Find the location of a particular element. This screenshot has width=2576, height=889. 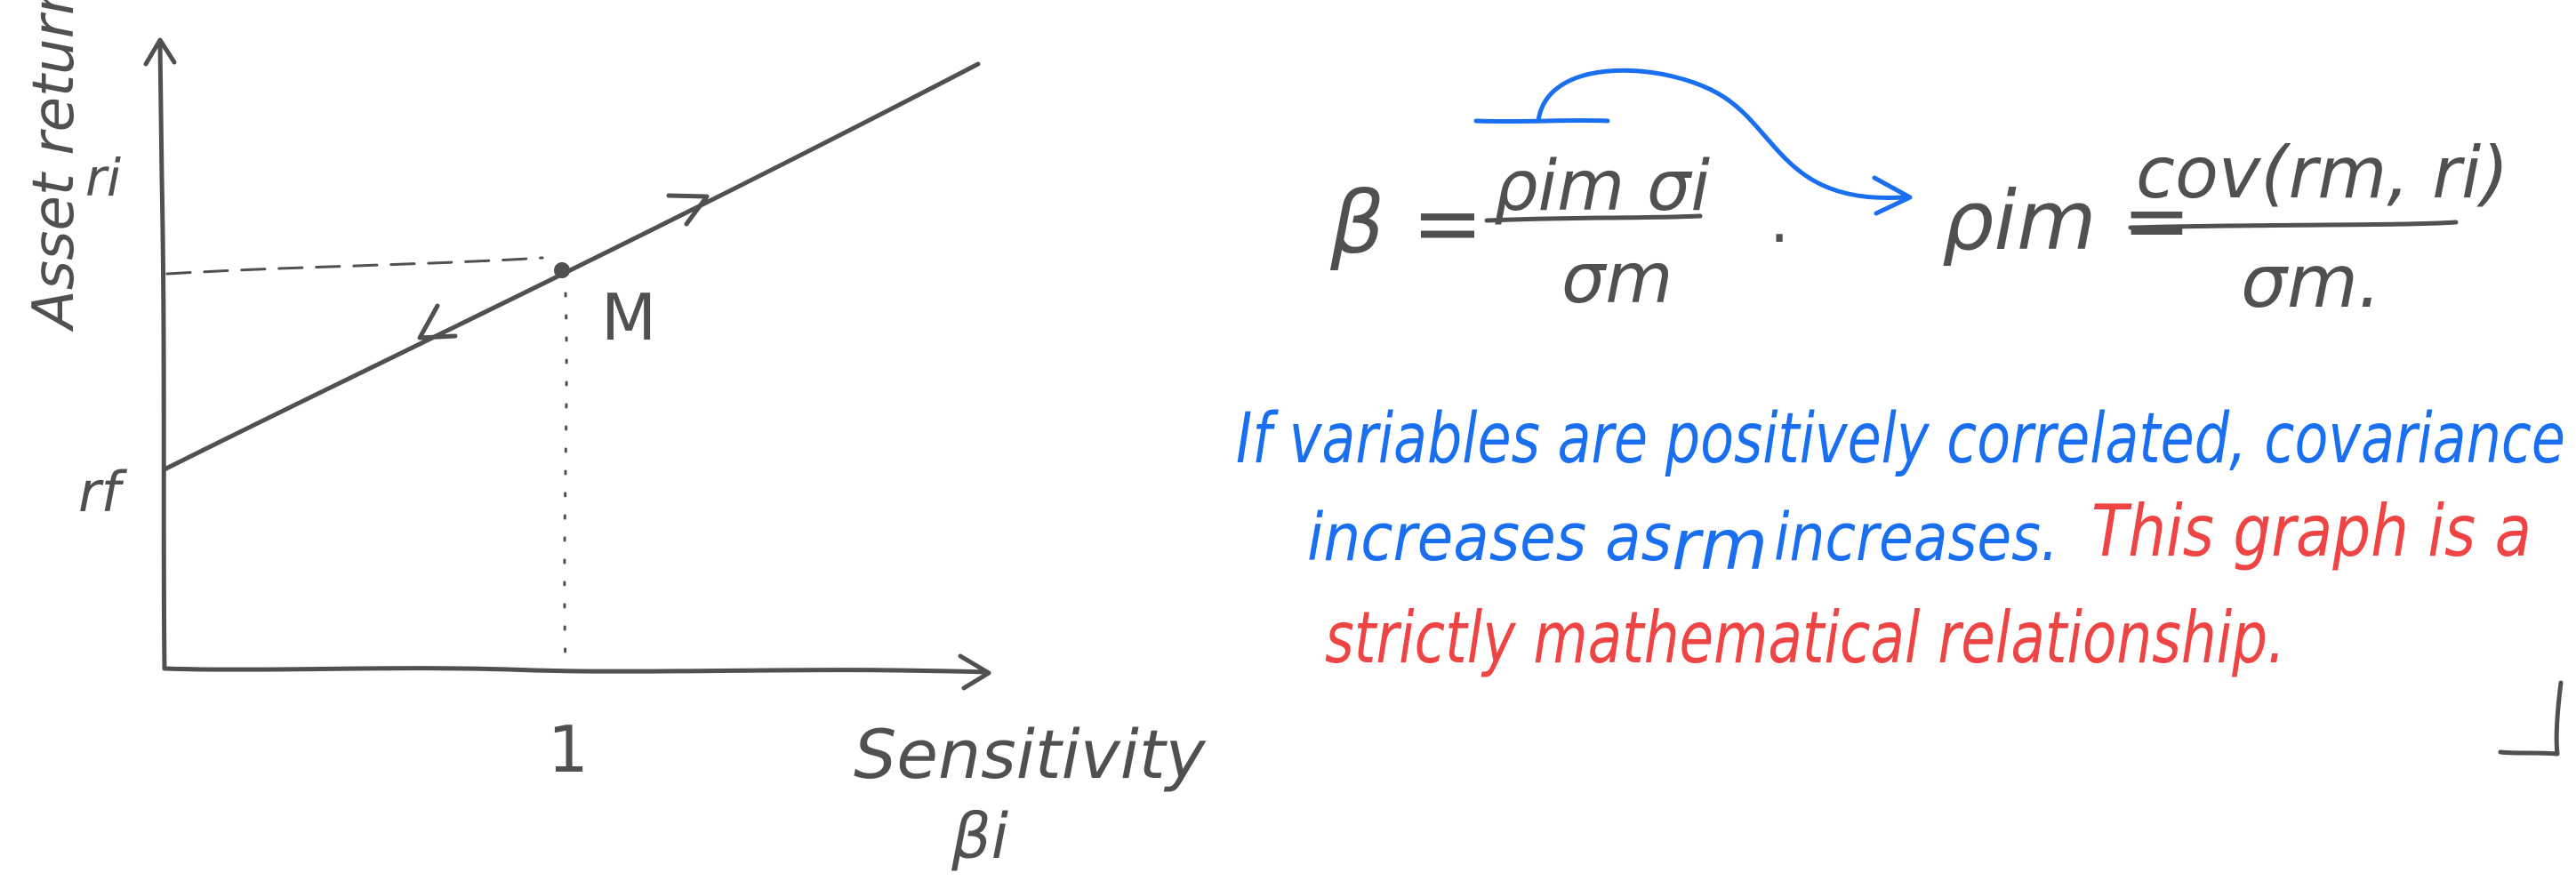

rho-formula: ρim = cov(rm, ri) σm. is located at coordinates (2225, 228).